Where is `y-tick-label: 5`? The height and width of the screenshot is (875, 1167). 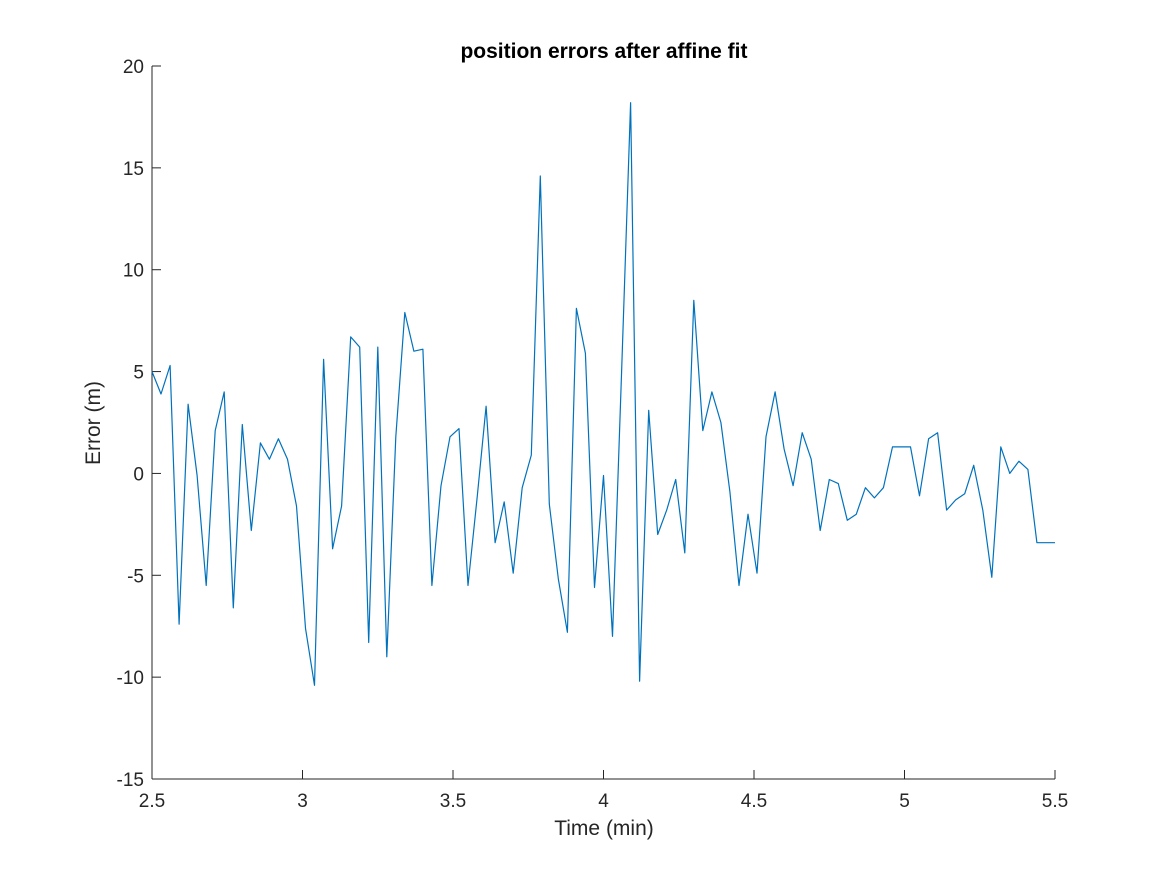 y-tick-label: 5 is located at coordinates (138, 373).